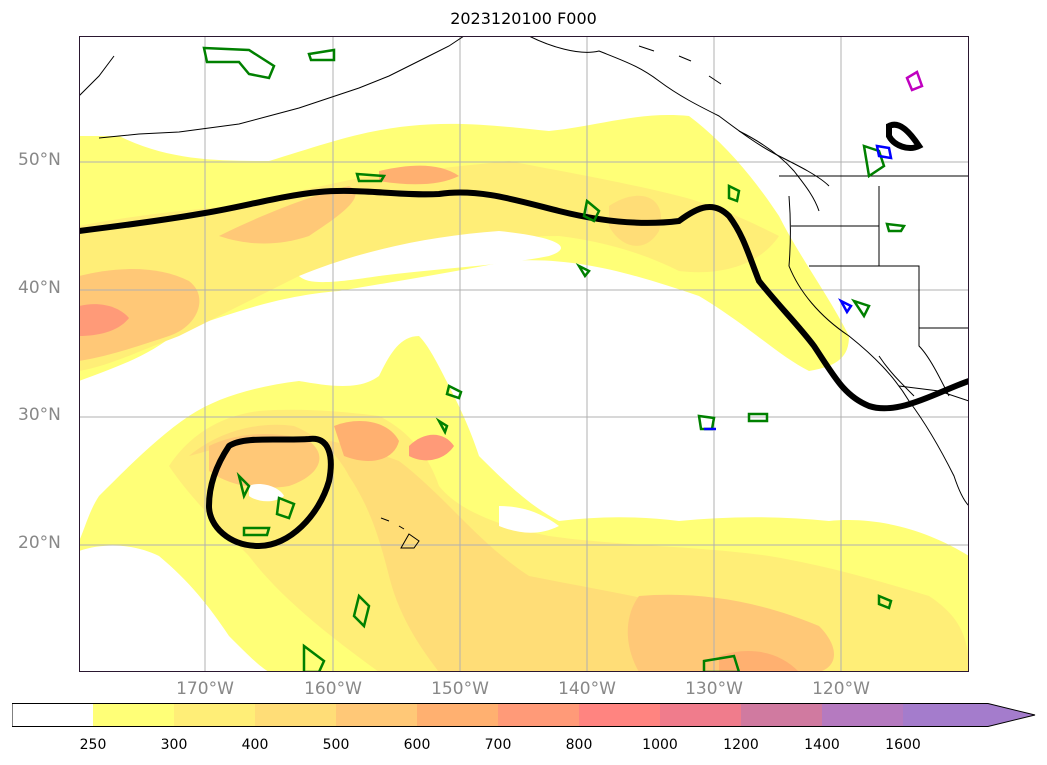  What do you see at coordinates (333, 689) in the screenshot?
I see `lon-label-160w: 160°W` at bounding box center [333, 689].